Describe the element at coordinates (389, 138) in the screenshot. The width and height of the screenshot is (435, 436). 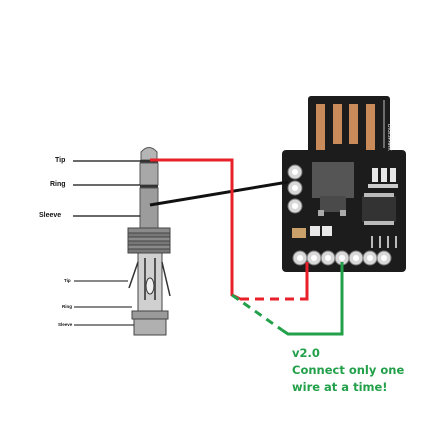
I see `board-silkscreen: DIGISPARK` at that location.